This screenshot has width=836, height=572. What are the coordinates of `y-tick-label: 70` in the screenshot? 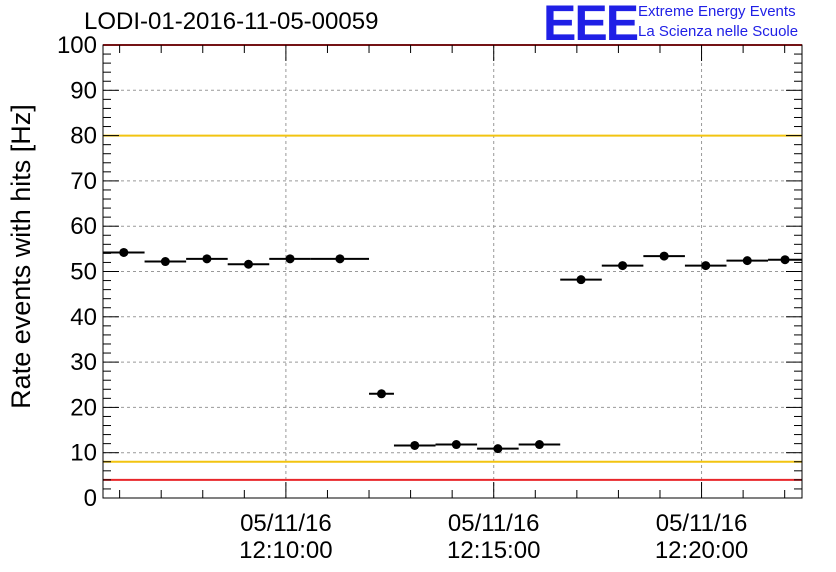 It's located at (83, 181).